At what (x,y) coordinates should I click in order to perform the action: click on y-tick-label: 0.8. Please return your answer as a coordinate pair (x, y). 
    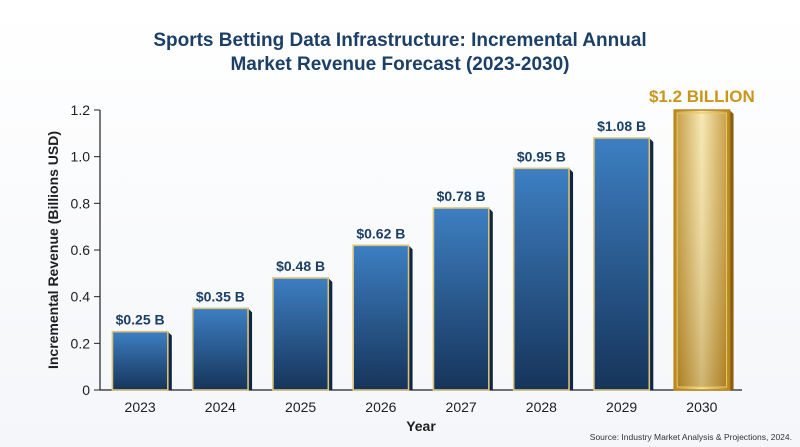
    Looking at the image, I should click on (81, 203).